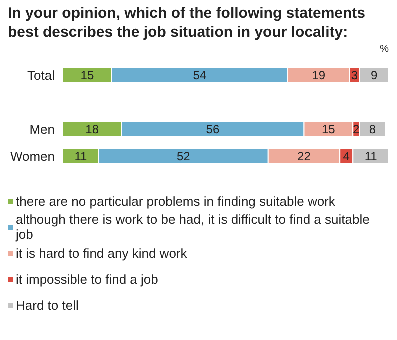  What do you see at coordinates (42, 76) in the screenshot?
I see `y-tick-label: Total` at bounding box center [42, 76].